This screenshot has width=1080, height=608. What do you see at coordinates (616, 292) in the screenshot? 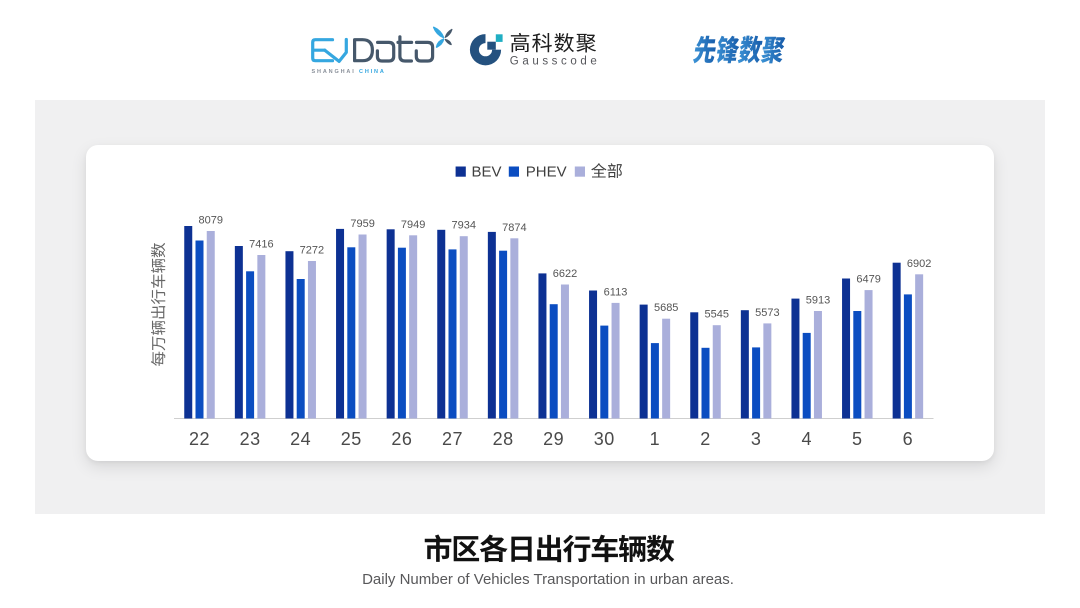
I see `svg-text: 6113` at bounding box center [616, 292].